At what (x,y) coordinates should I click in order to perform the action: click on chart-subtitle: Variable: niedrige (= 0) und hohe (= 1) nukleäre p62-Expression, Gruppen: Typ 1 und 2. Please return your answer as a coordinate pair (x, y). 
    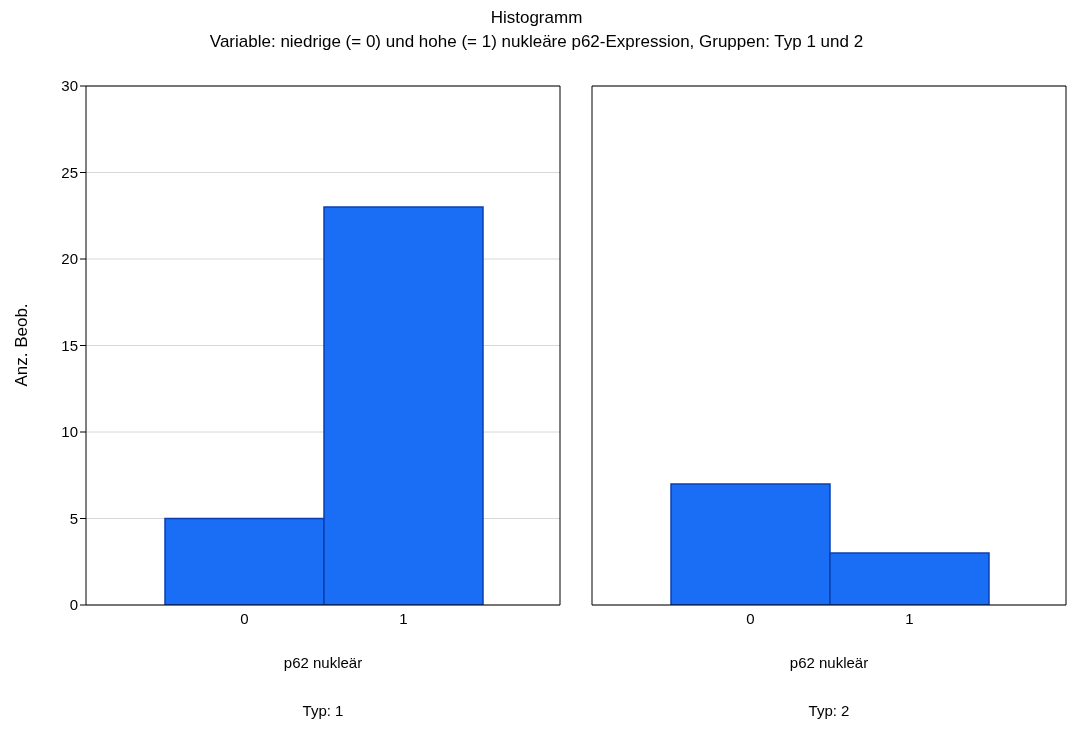
    Looking at the image, I should click on (536, 42).